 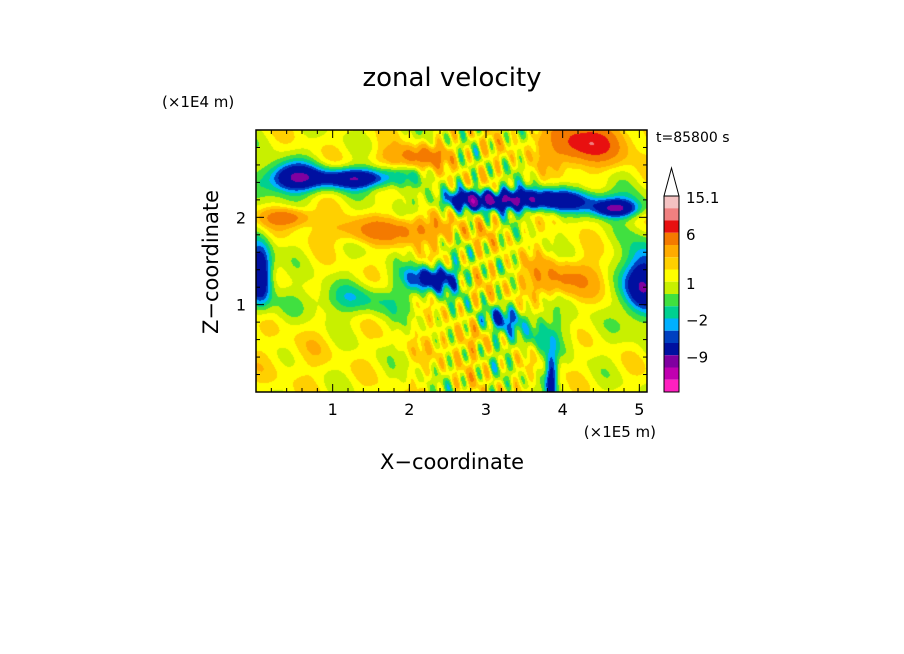 I want to click on y-tick-label: 1, so click(x=241, y=305).